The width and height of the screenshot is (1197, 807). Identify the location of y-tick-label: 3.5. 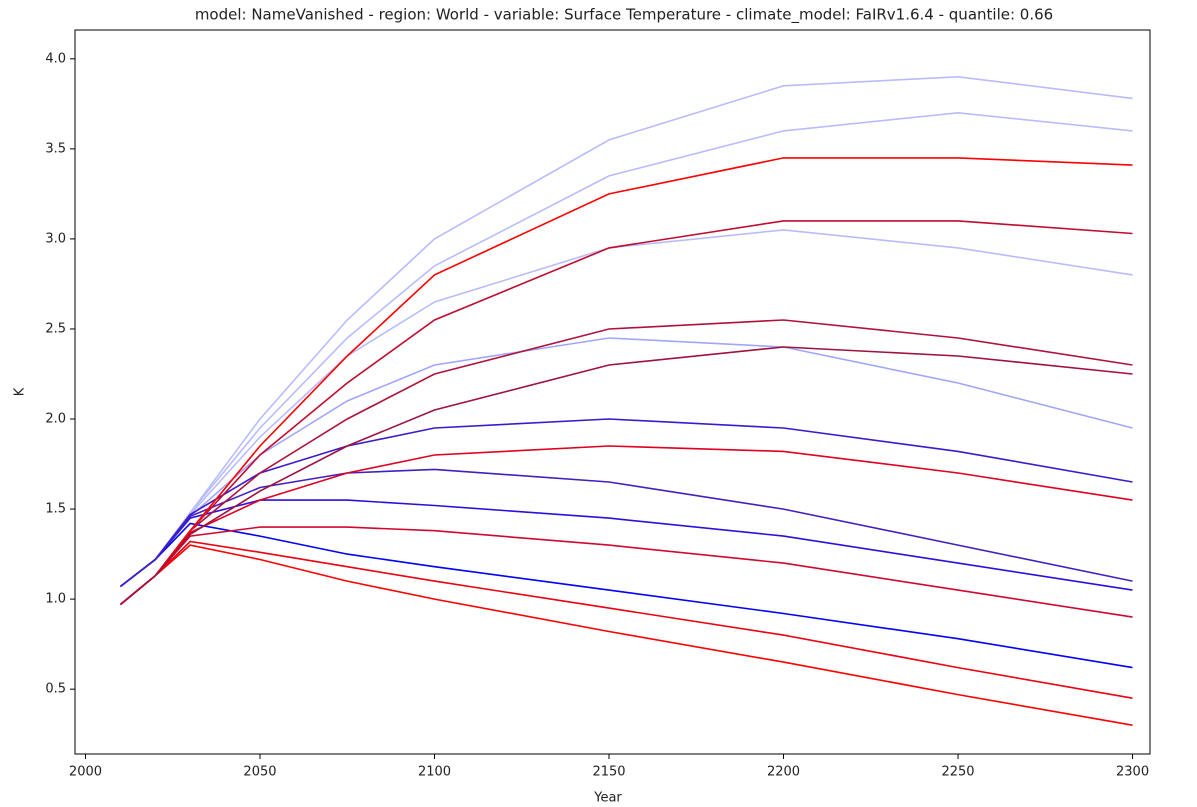
(55, 148).